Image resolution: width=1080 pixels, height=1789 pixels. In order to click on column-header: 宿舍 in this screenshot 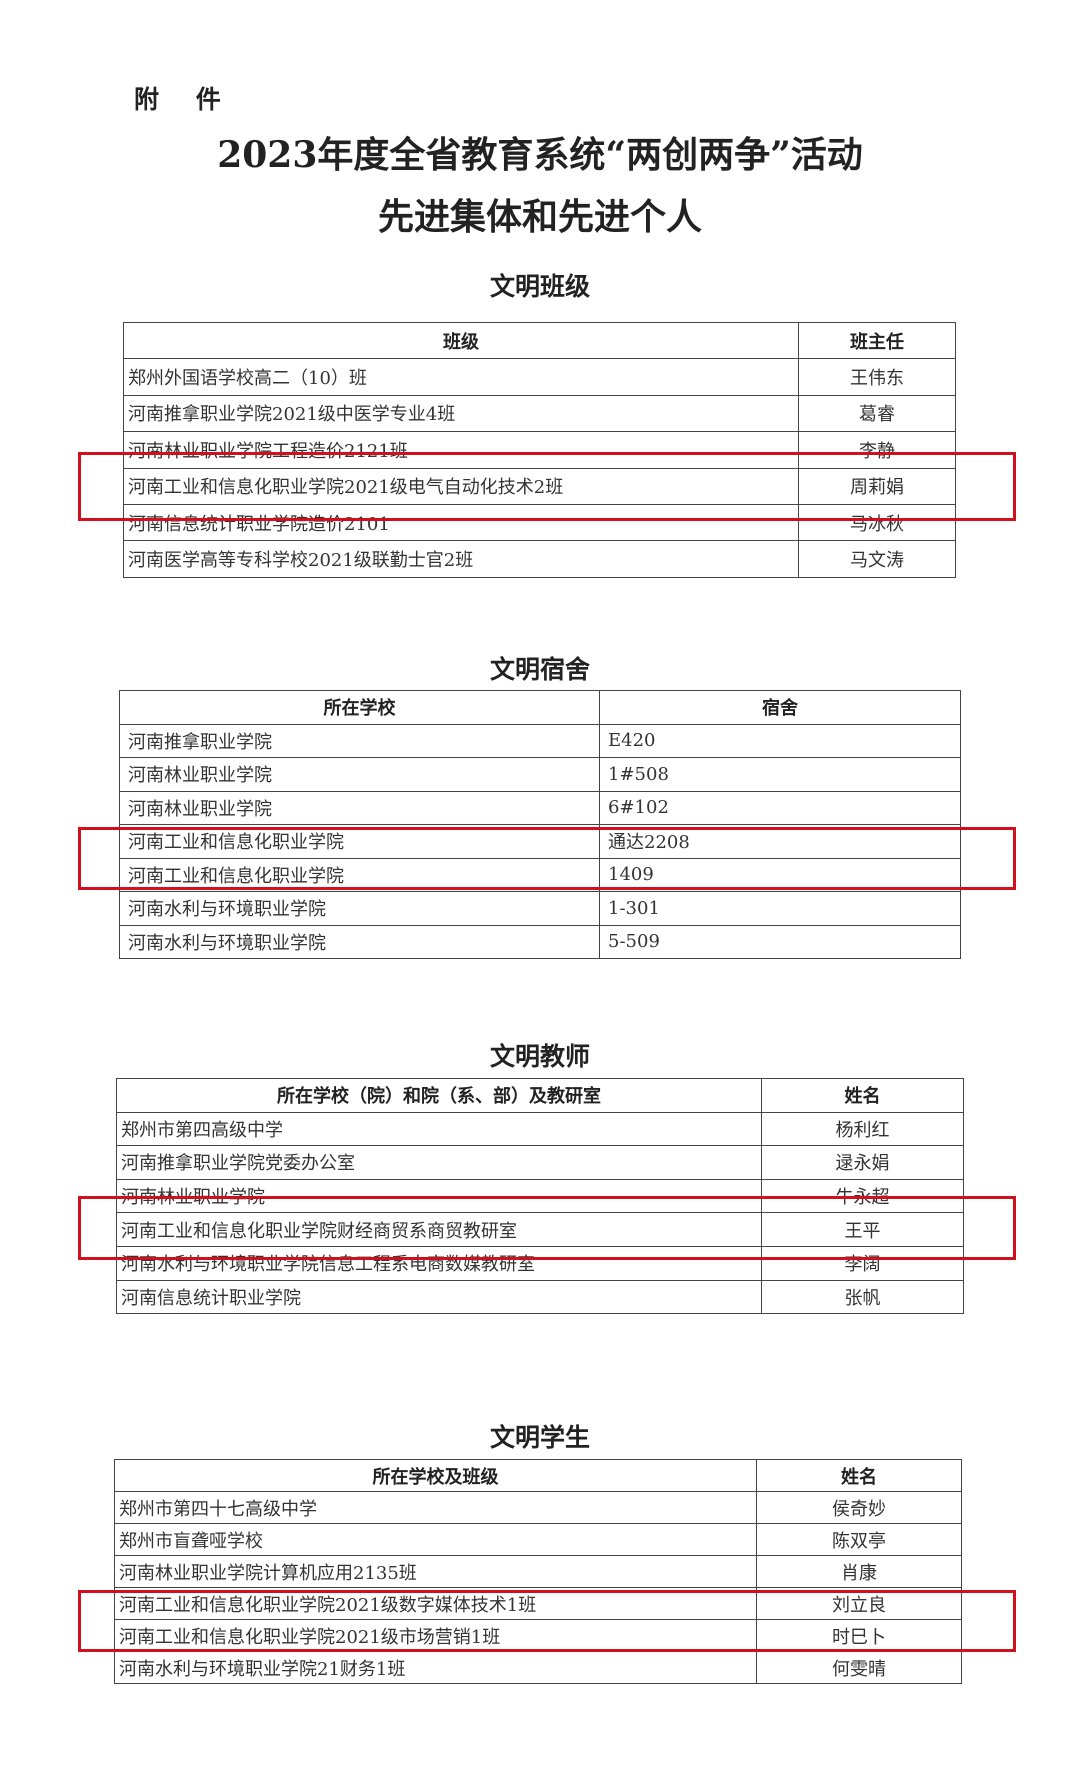, I will do `click(780, 707)`.